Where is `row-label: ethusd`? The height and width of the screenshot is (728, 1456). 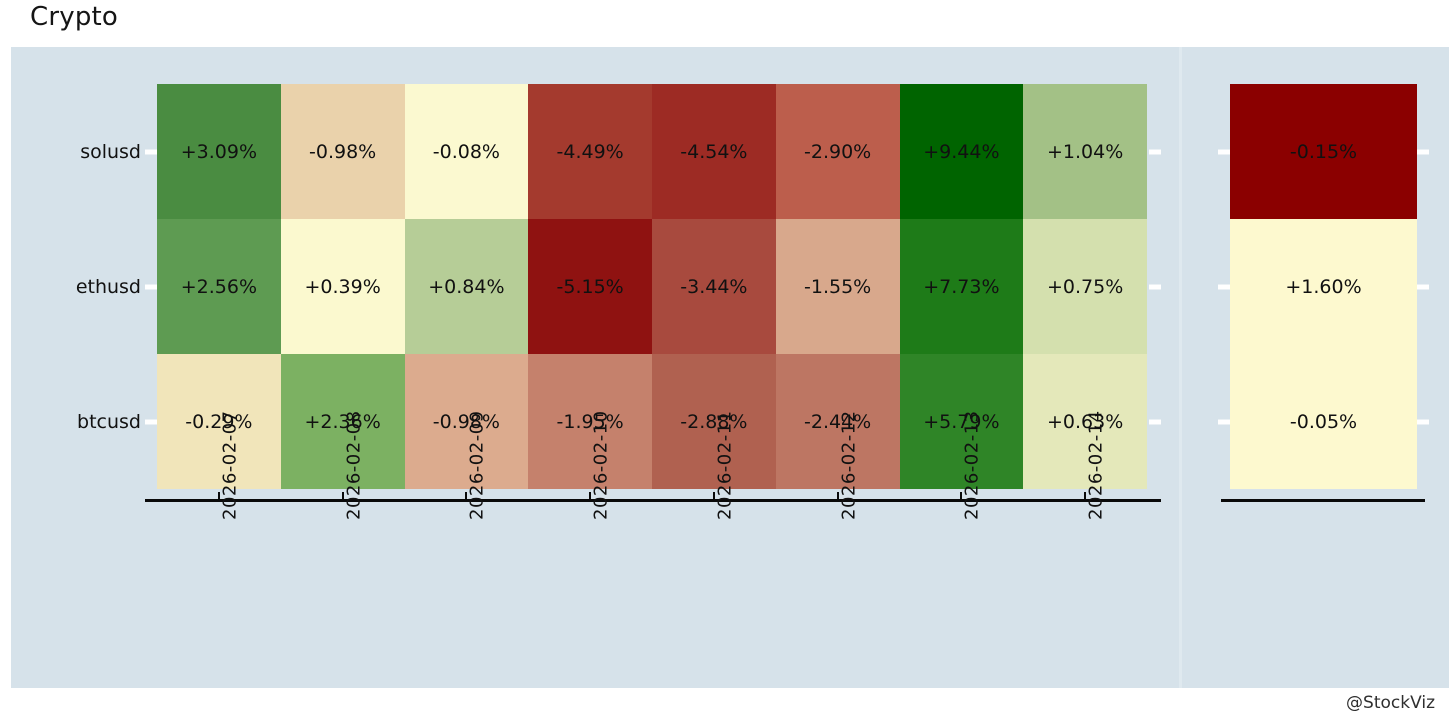
row-label: ethusd is located at coordinates (108, 286).